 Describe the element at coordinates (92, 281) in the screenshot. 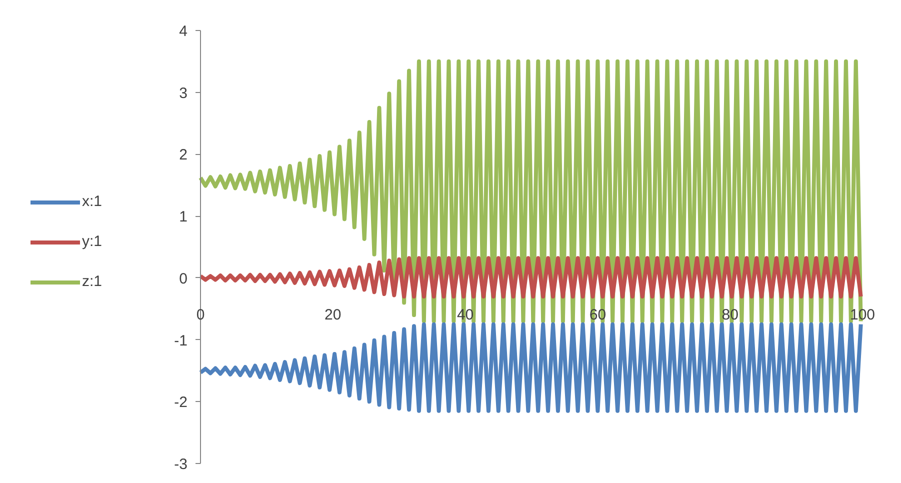

I see `legend-label: z:1` at that location.